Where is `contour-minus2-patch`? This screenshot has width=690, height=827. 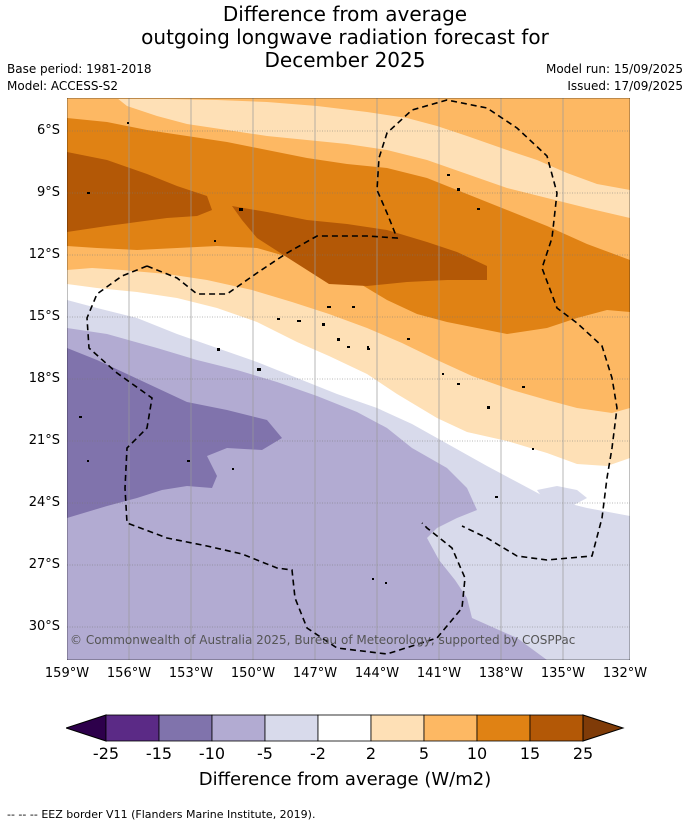 contour-minus2-patch is located at coordinates (562, 496).